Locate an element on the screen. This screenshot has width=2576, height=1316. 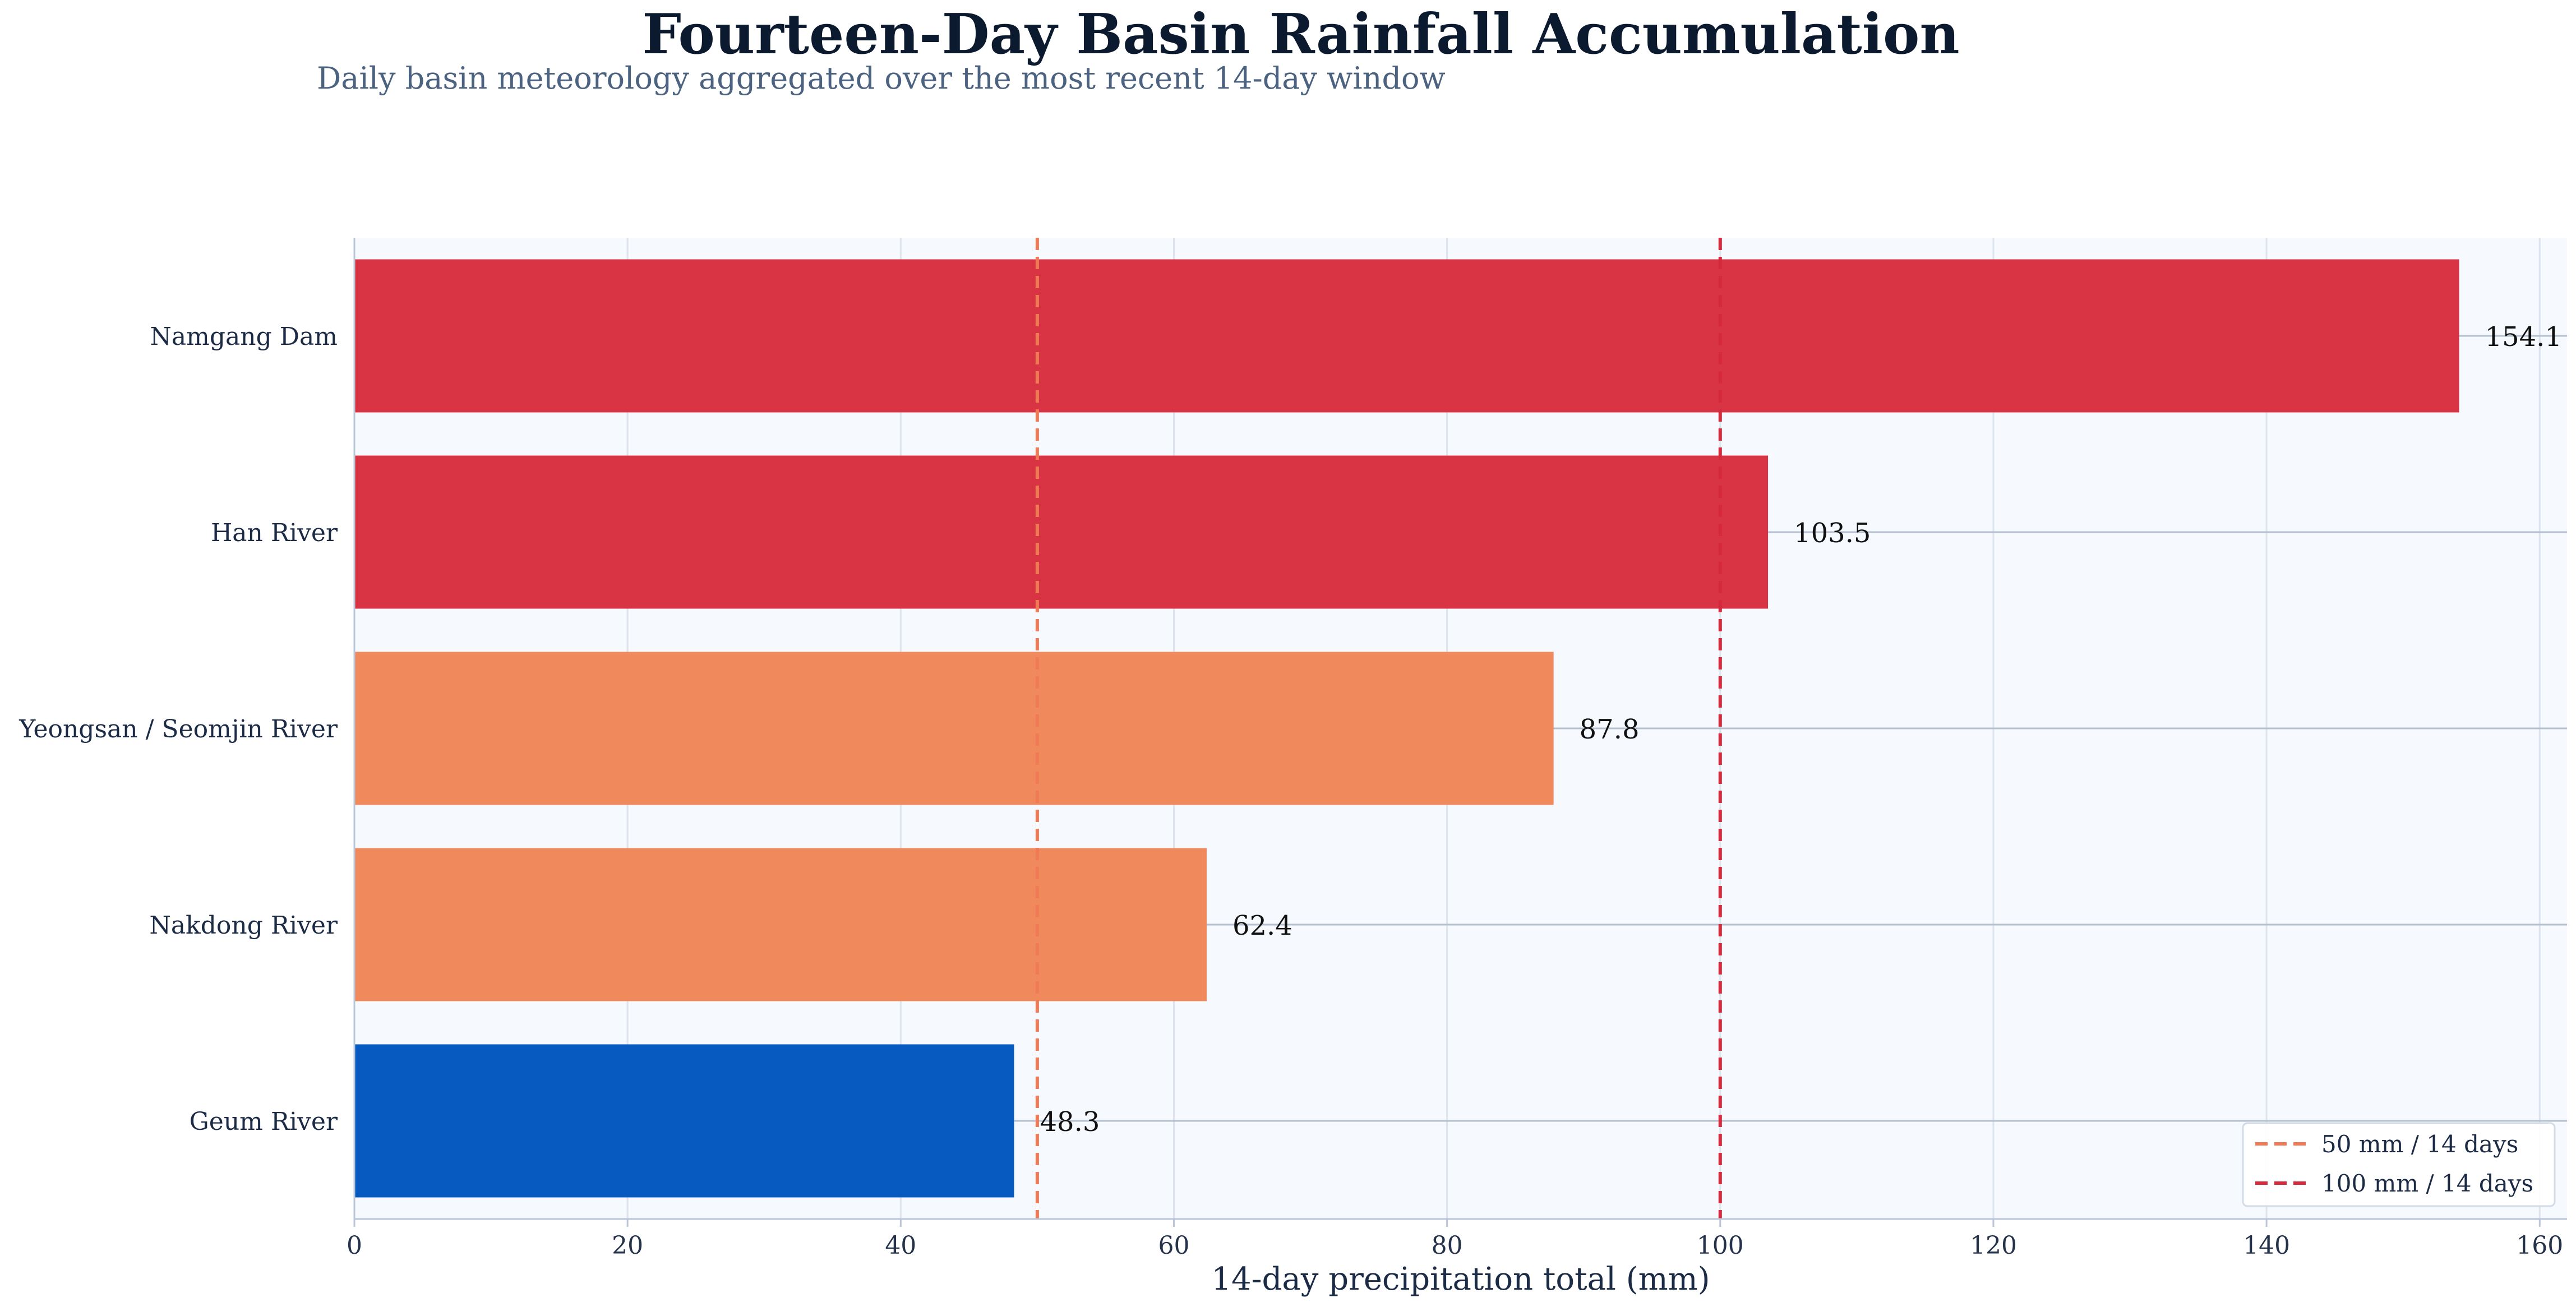
x-ticks: 0 20 40 60 80 100 120 140 160 is located at coordinates (1455, 1239).